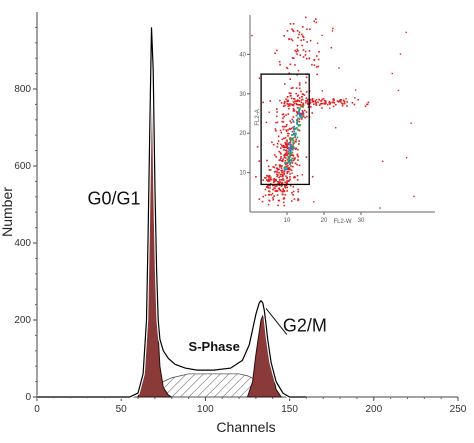  What do you see at coordinates (7, 212) in the screenshot?
I see `y-axis-label: Number` at bounding box center [7, 212].